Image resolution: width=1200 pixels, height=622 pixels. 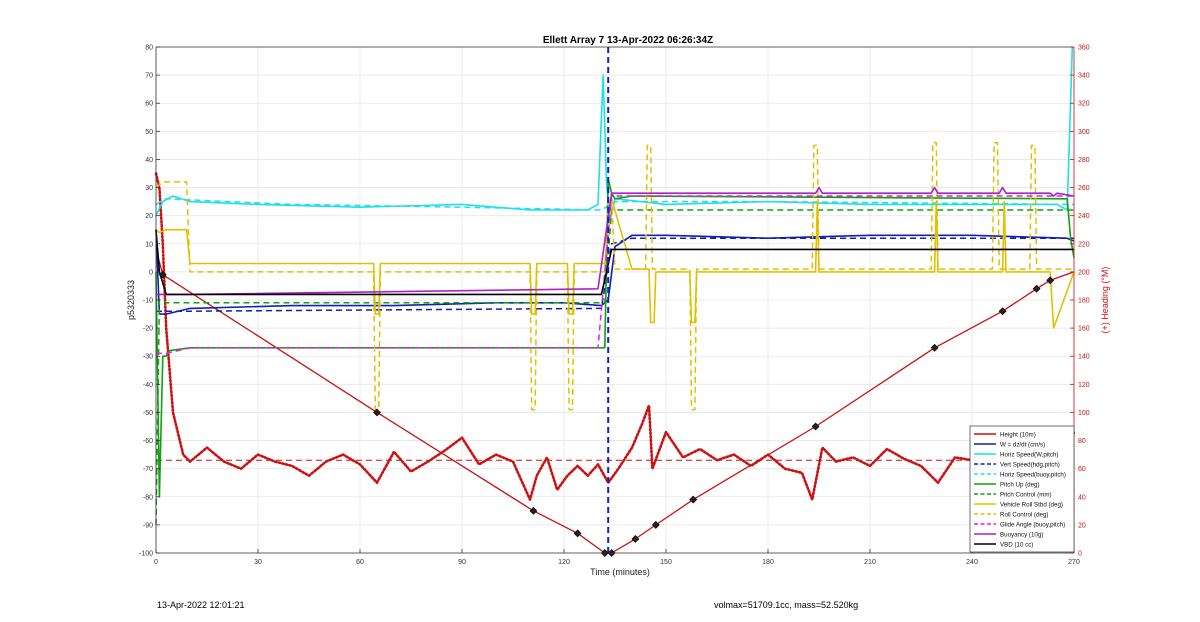 What do you see at coordinates (1084, 329) in the screenshot?
I see `y-tick-label-right: 160` at bounding box center [1084, 329].